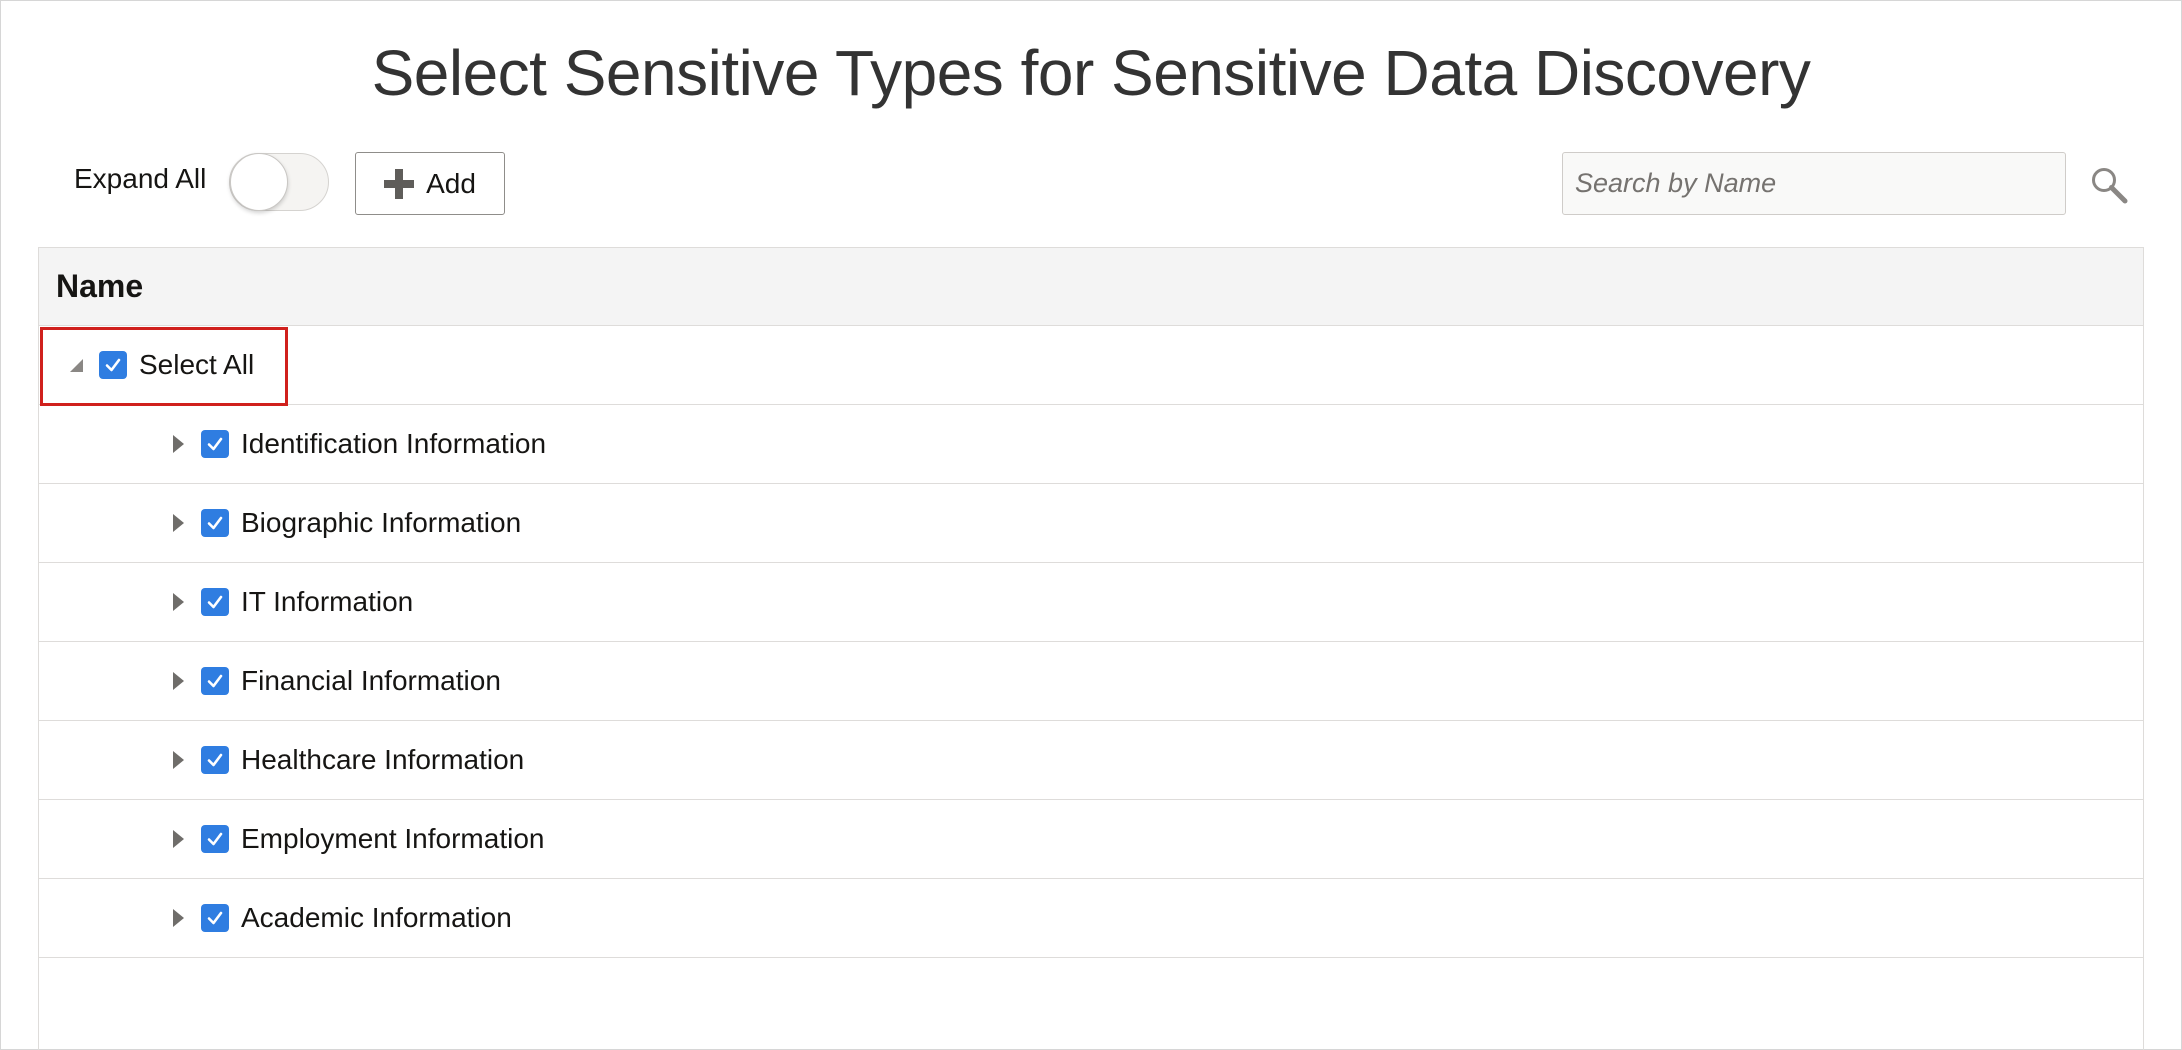  I want to click on row-label: Healthcare Information, so click(383, 759).